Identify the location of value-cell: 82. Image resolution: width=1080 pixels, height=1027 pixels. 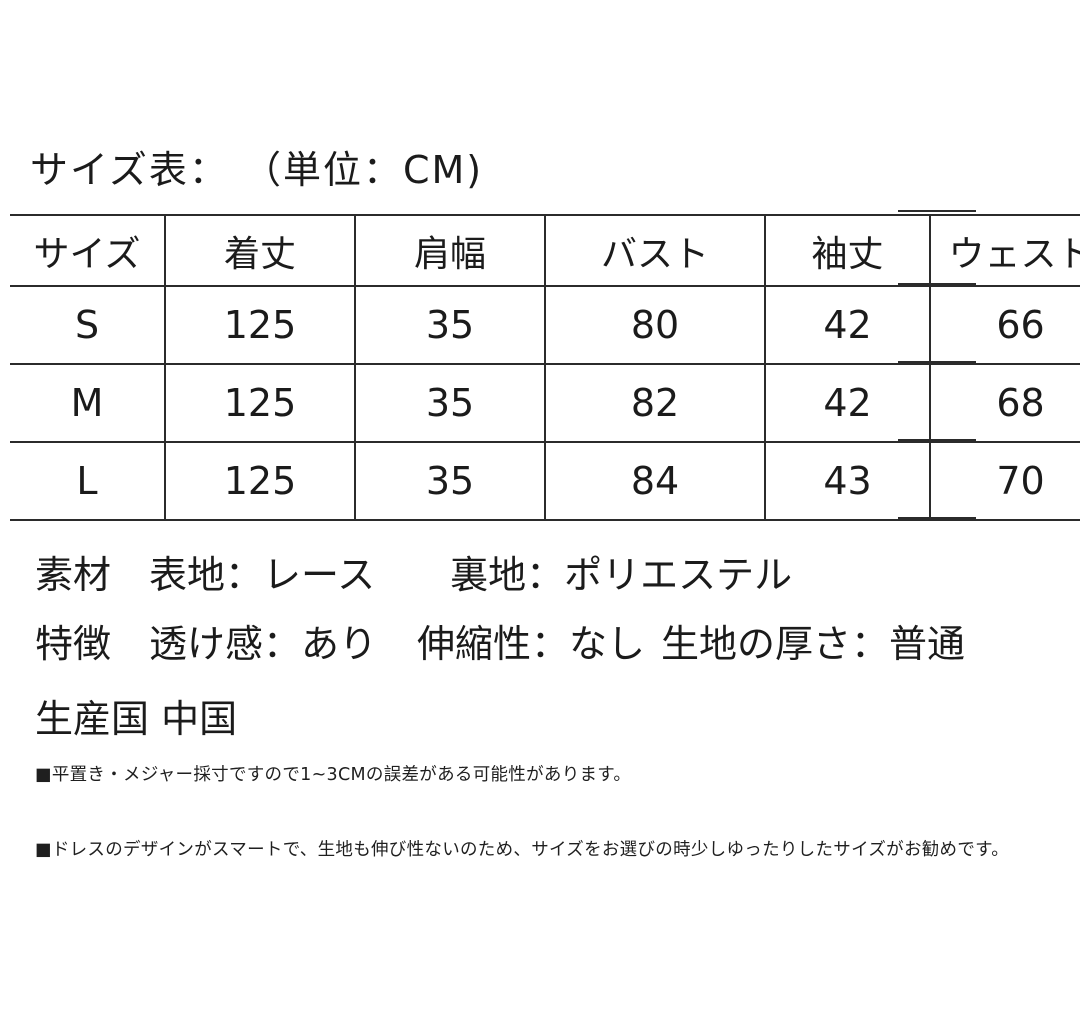
(654, 403).